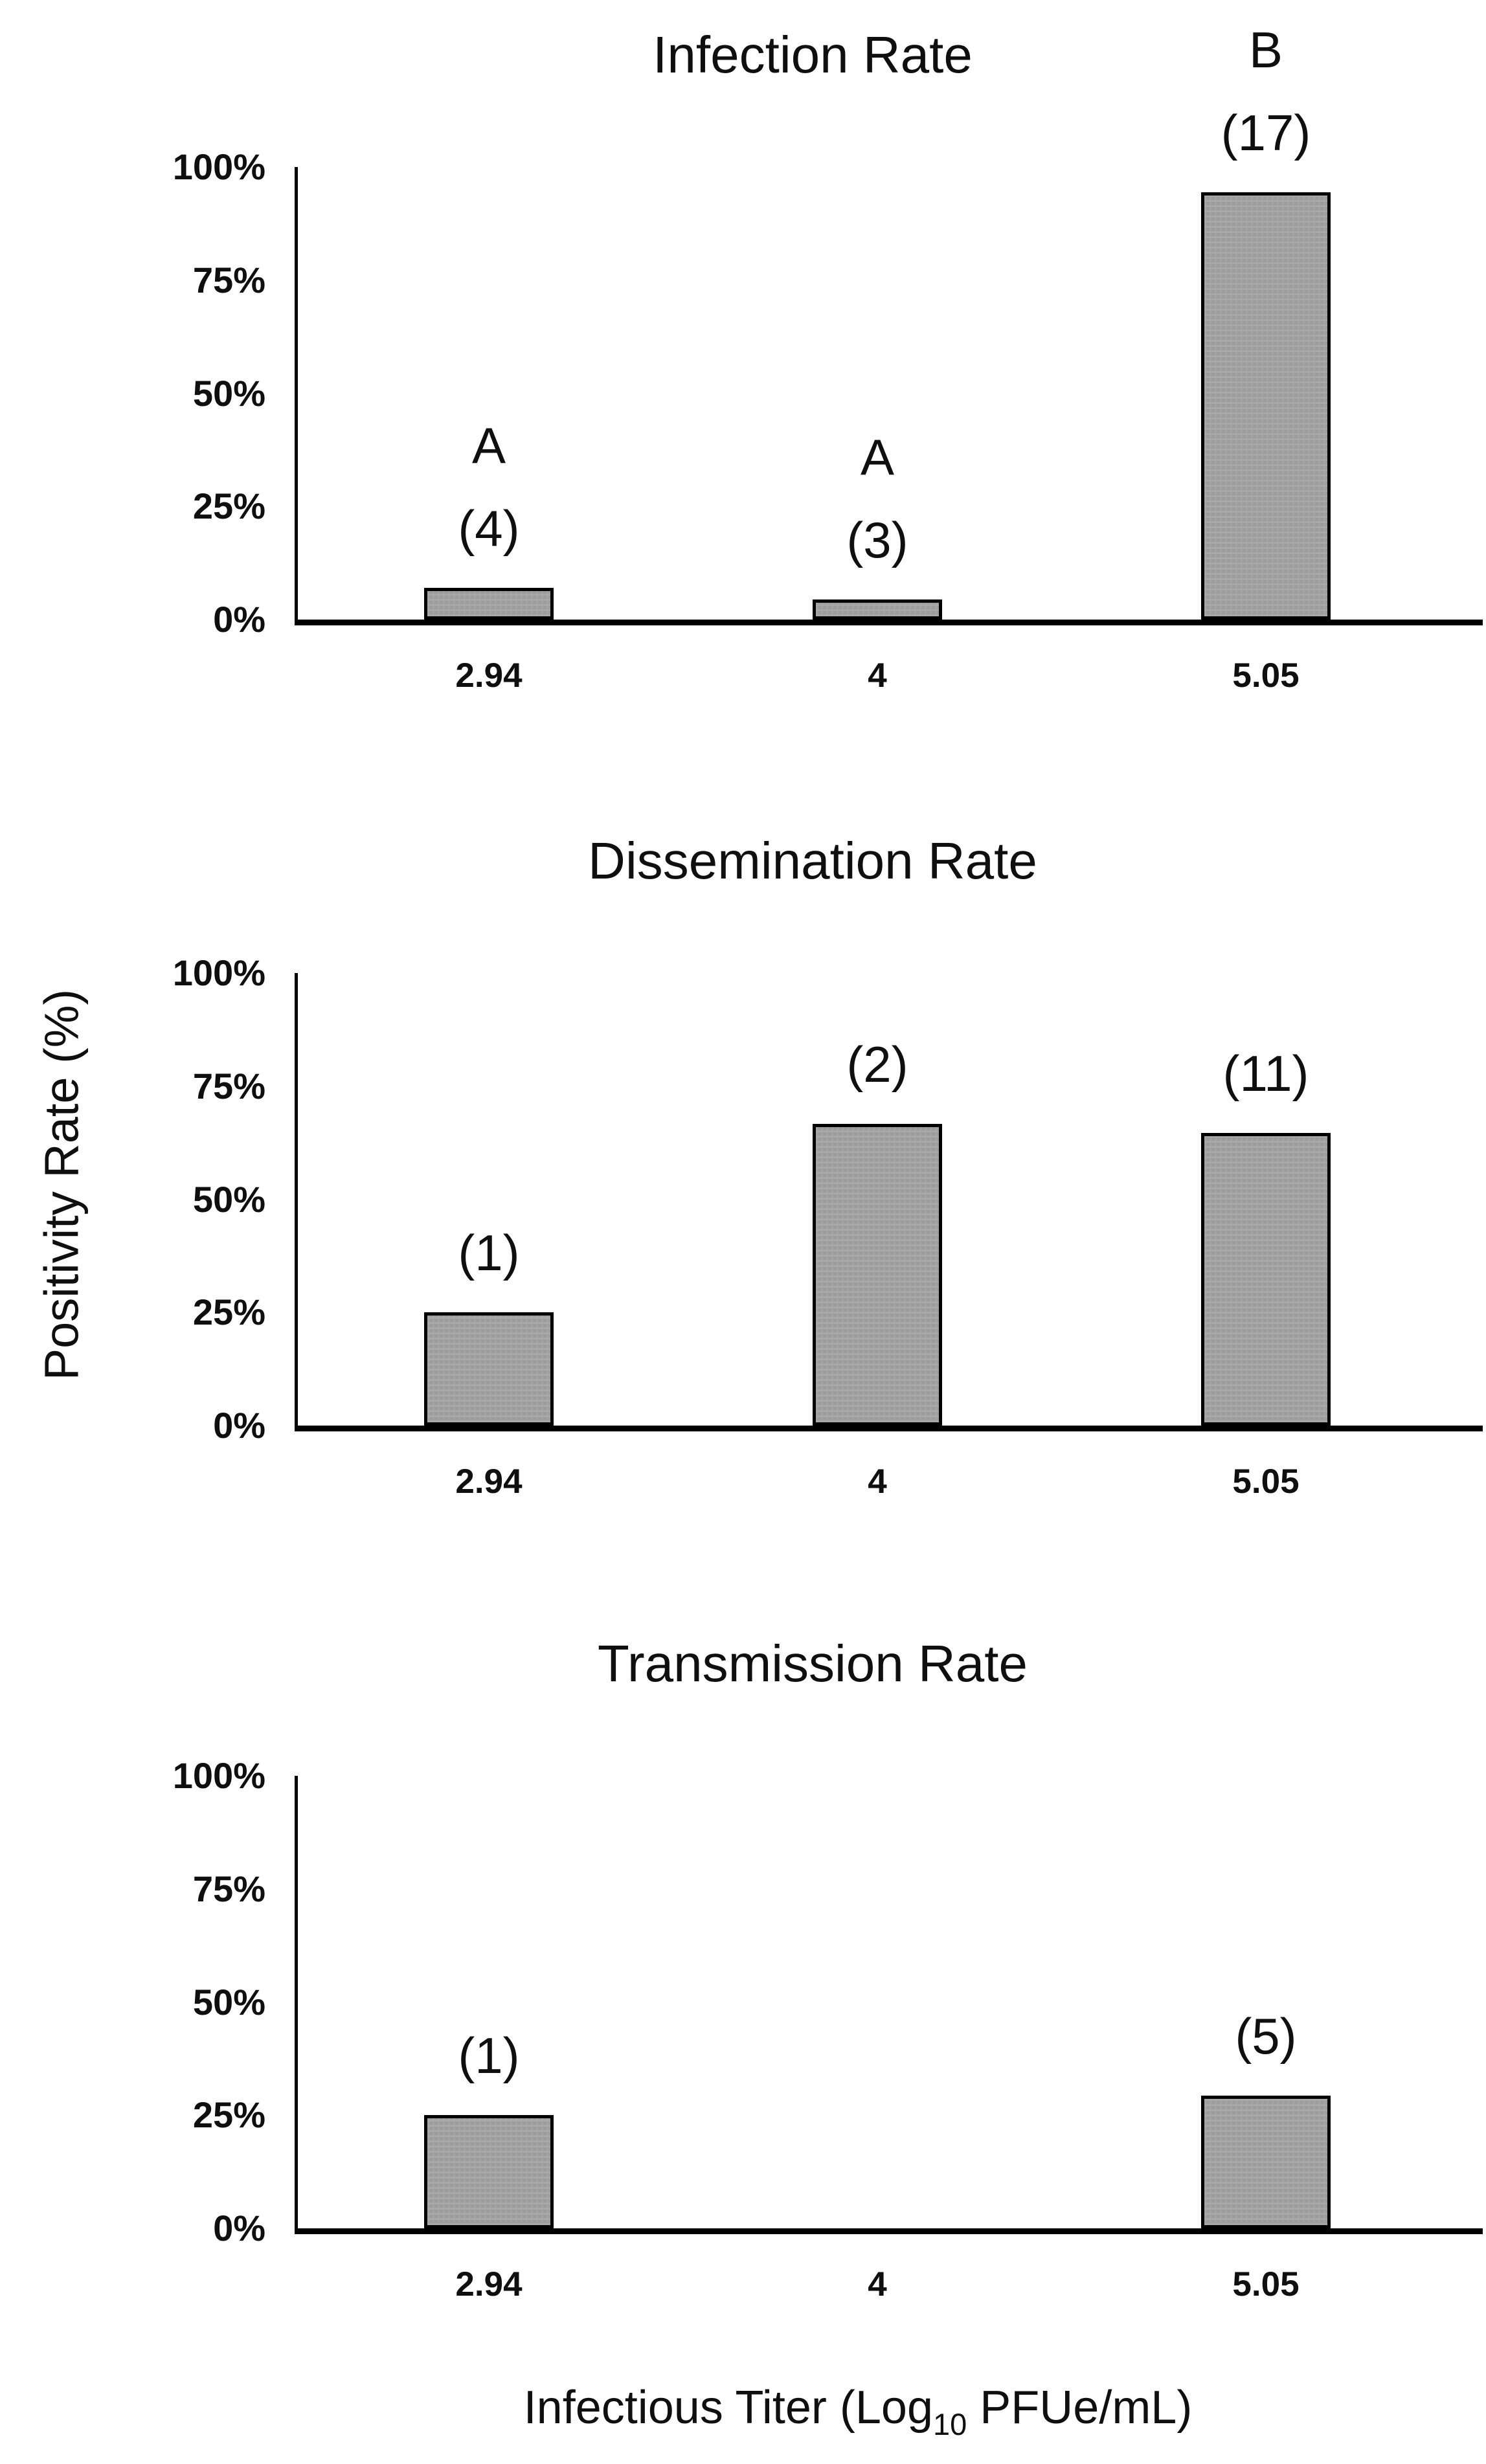 Image resolution: width=1486 pixels, height=2464 pixels. Describe the element at coordinates (877, 499) in the screenshot. I see `bar-annotation: A (3)` at that location.